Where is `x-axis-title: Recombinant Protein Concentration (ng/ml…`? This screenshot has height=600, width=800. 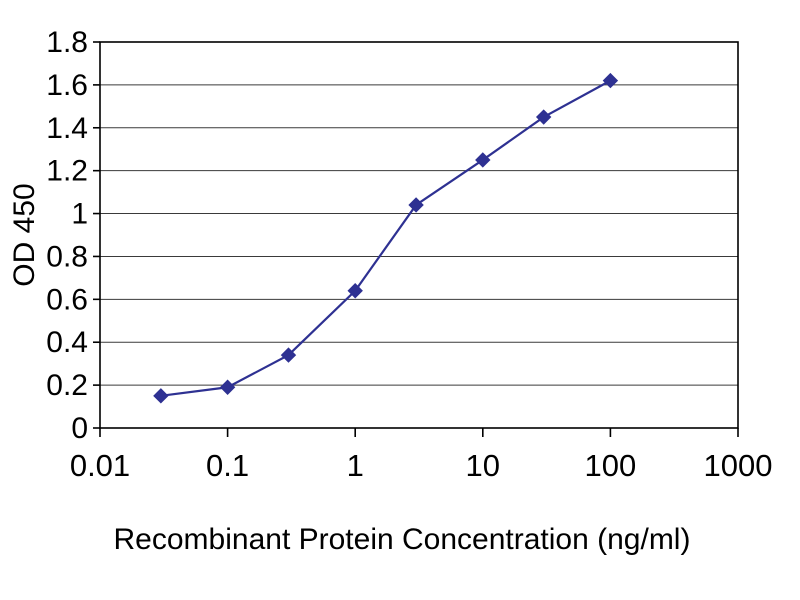
x-axis-title: Recombinant Protein Concentration (ng/ml… is located at coordinates (402, 539).